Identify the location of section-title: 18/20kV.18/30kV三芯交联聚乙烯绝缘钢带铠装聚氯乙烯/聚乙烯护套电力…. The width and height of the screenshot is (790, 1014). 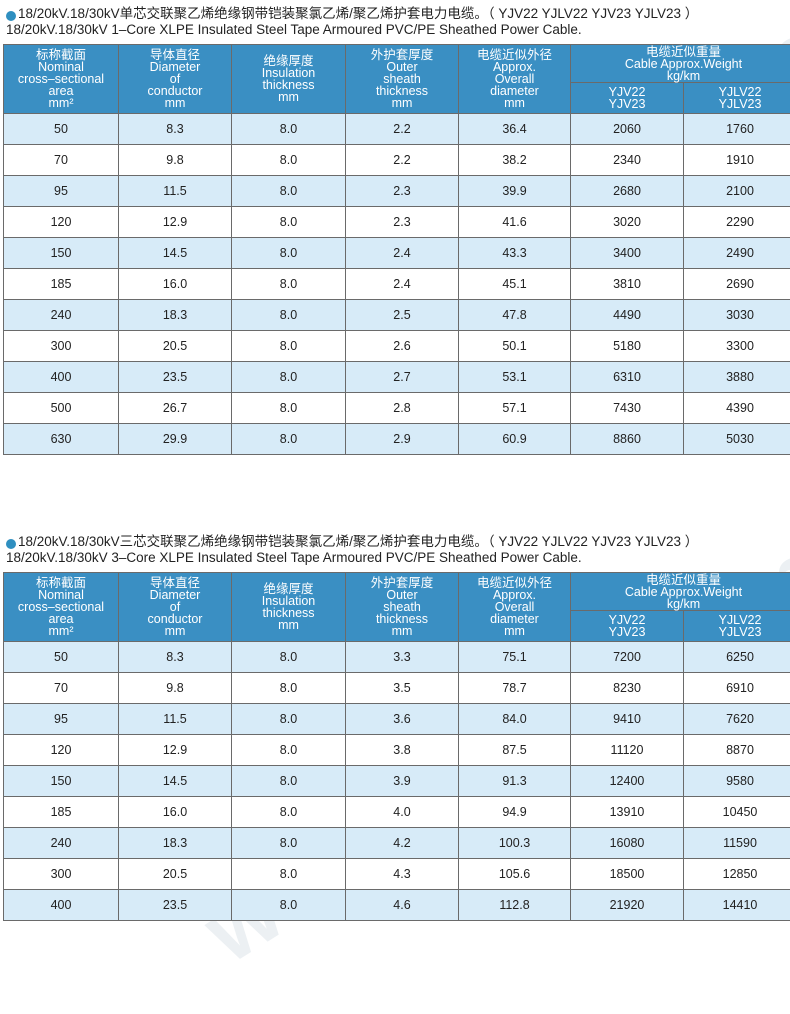
(395, 549).